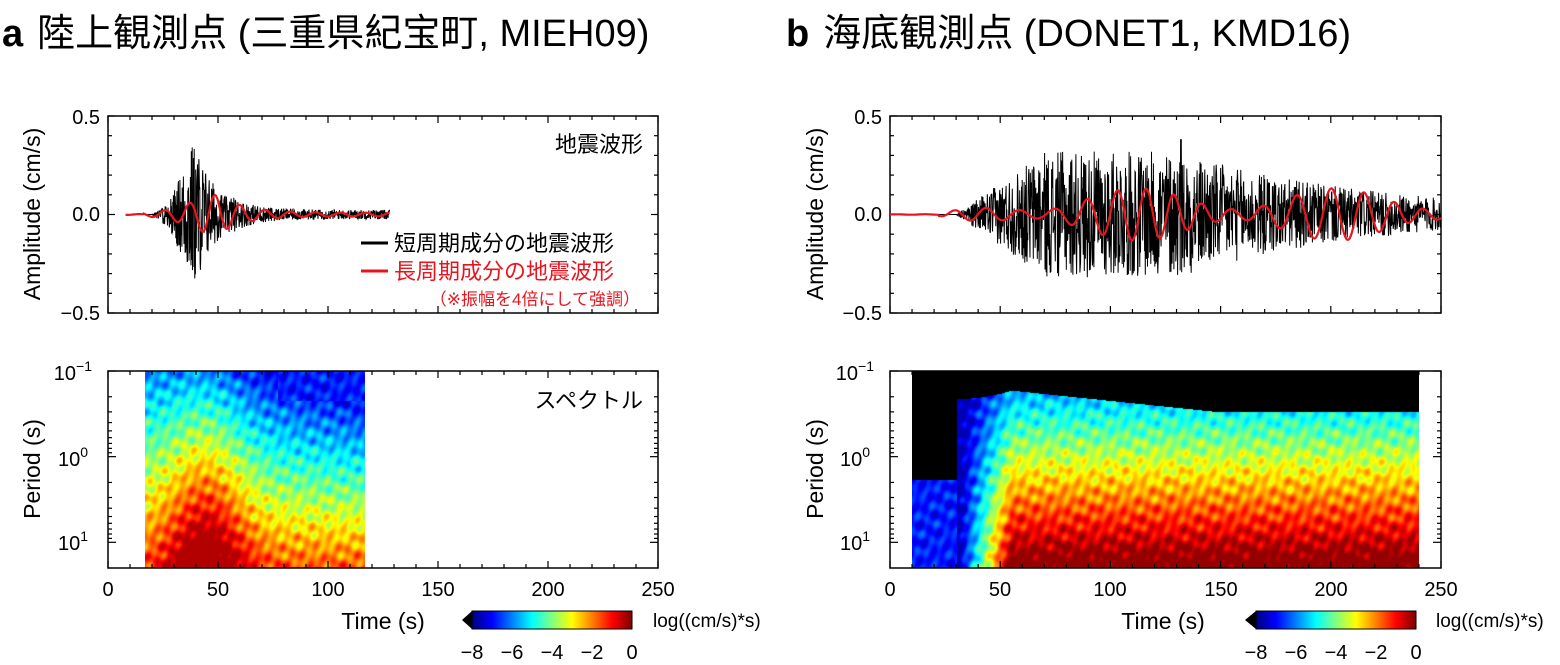  What do you see at coordinates (73, 371) in the screenshot?
I see `panel-a-period-tick-1: 10⁻¹` at bounding box center [73, 371].